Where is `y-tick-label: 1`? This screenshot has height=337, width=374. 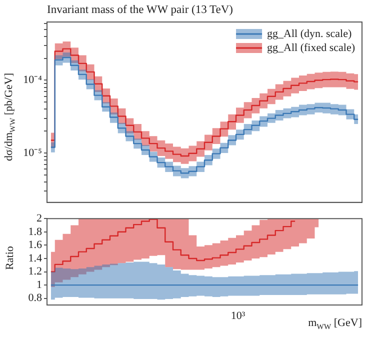 y-tick-label: 1 is located at coordinates (39, 284).